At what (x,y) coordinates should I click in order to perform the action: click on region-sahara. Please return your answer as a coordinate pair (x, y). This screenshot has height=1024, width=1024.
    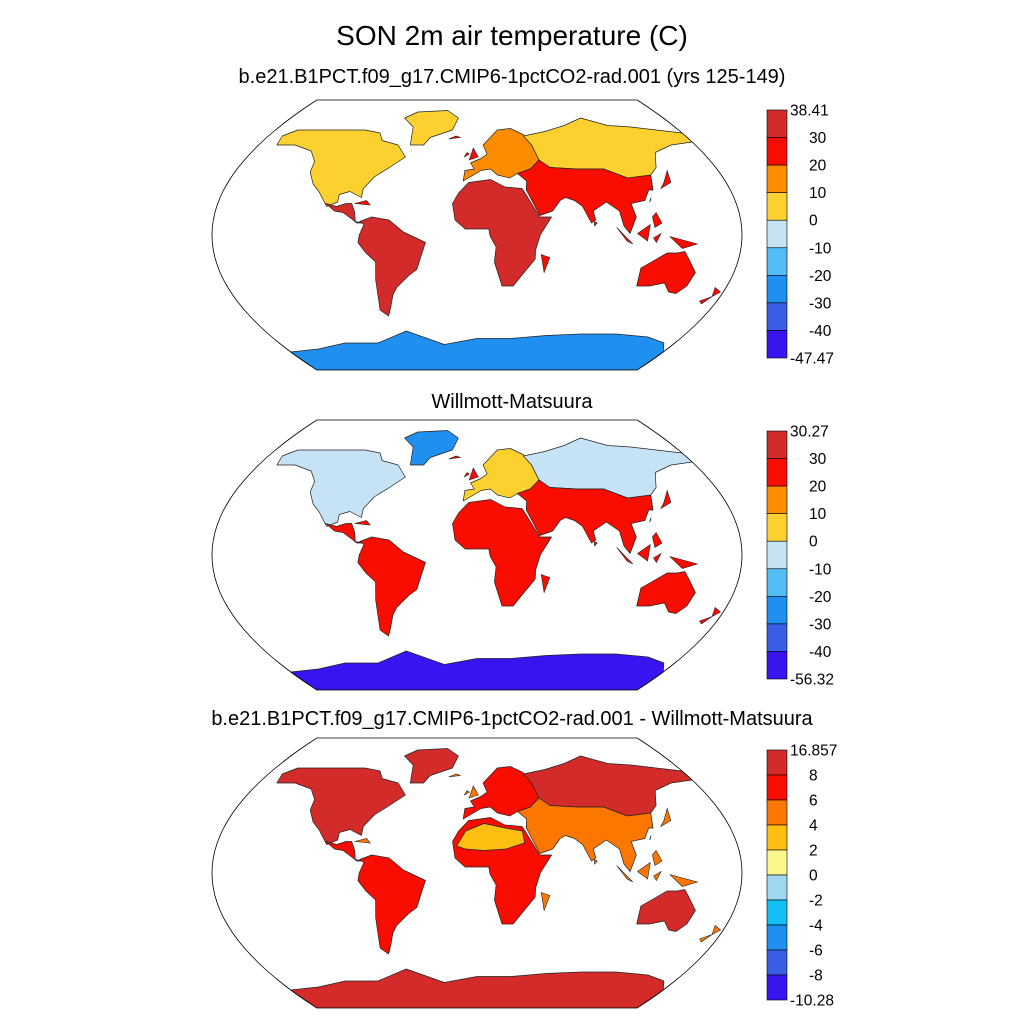
    Looking at the image, I should click on (490, 837).